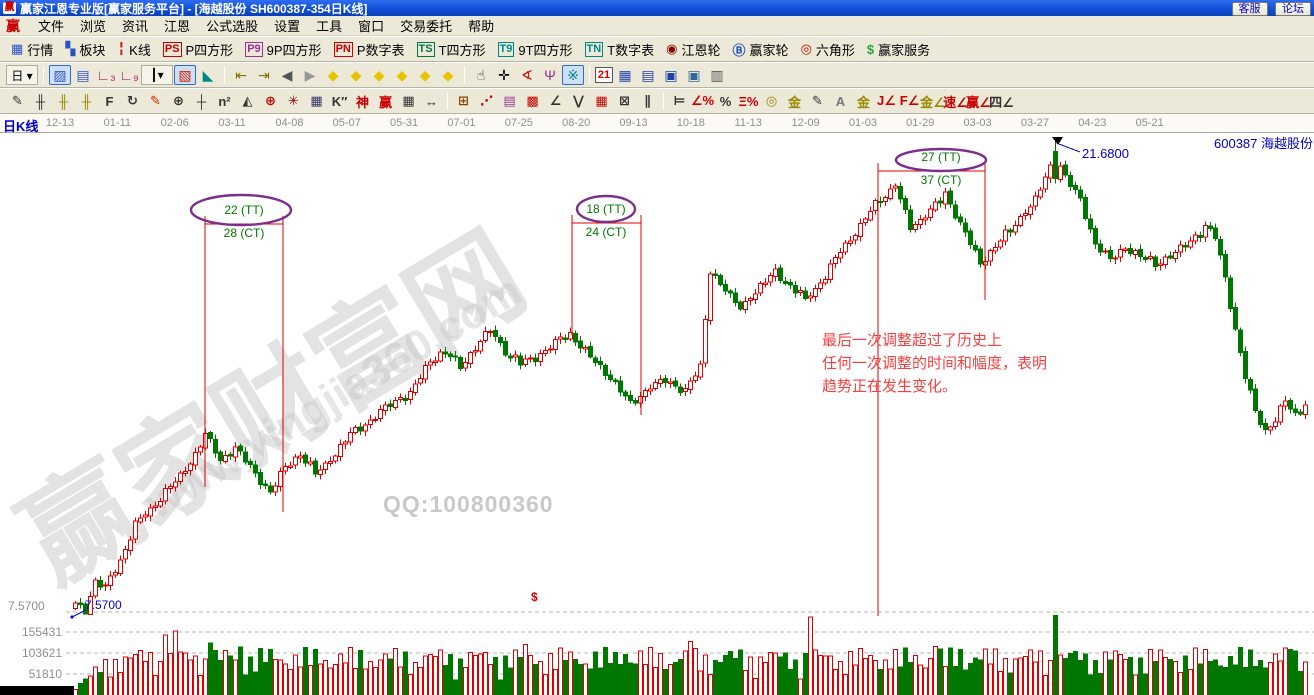  Describe the element at coordinates (898, 49) in the screenshot. I see `toolbar-button: $ 赢家服务` at that location.